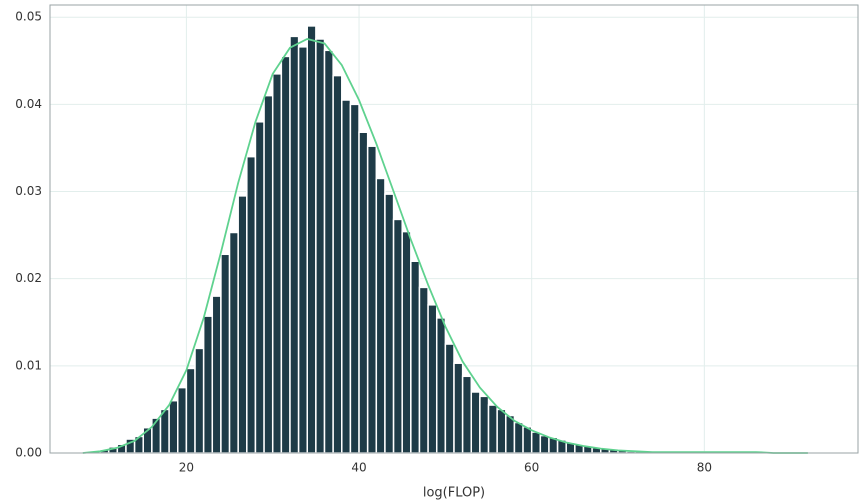  What do you see at coordinates (454, 493) in the screenshot?
I see `x-axis-label: log(FLOP)` at bounding box center [454, 493].